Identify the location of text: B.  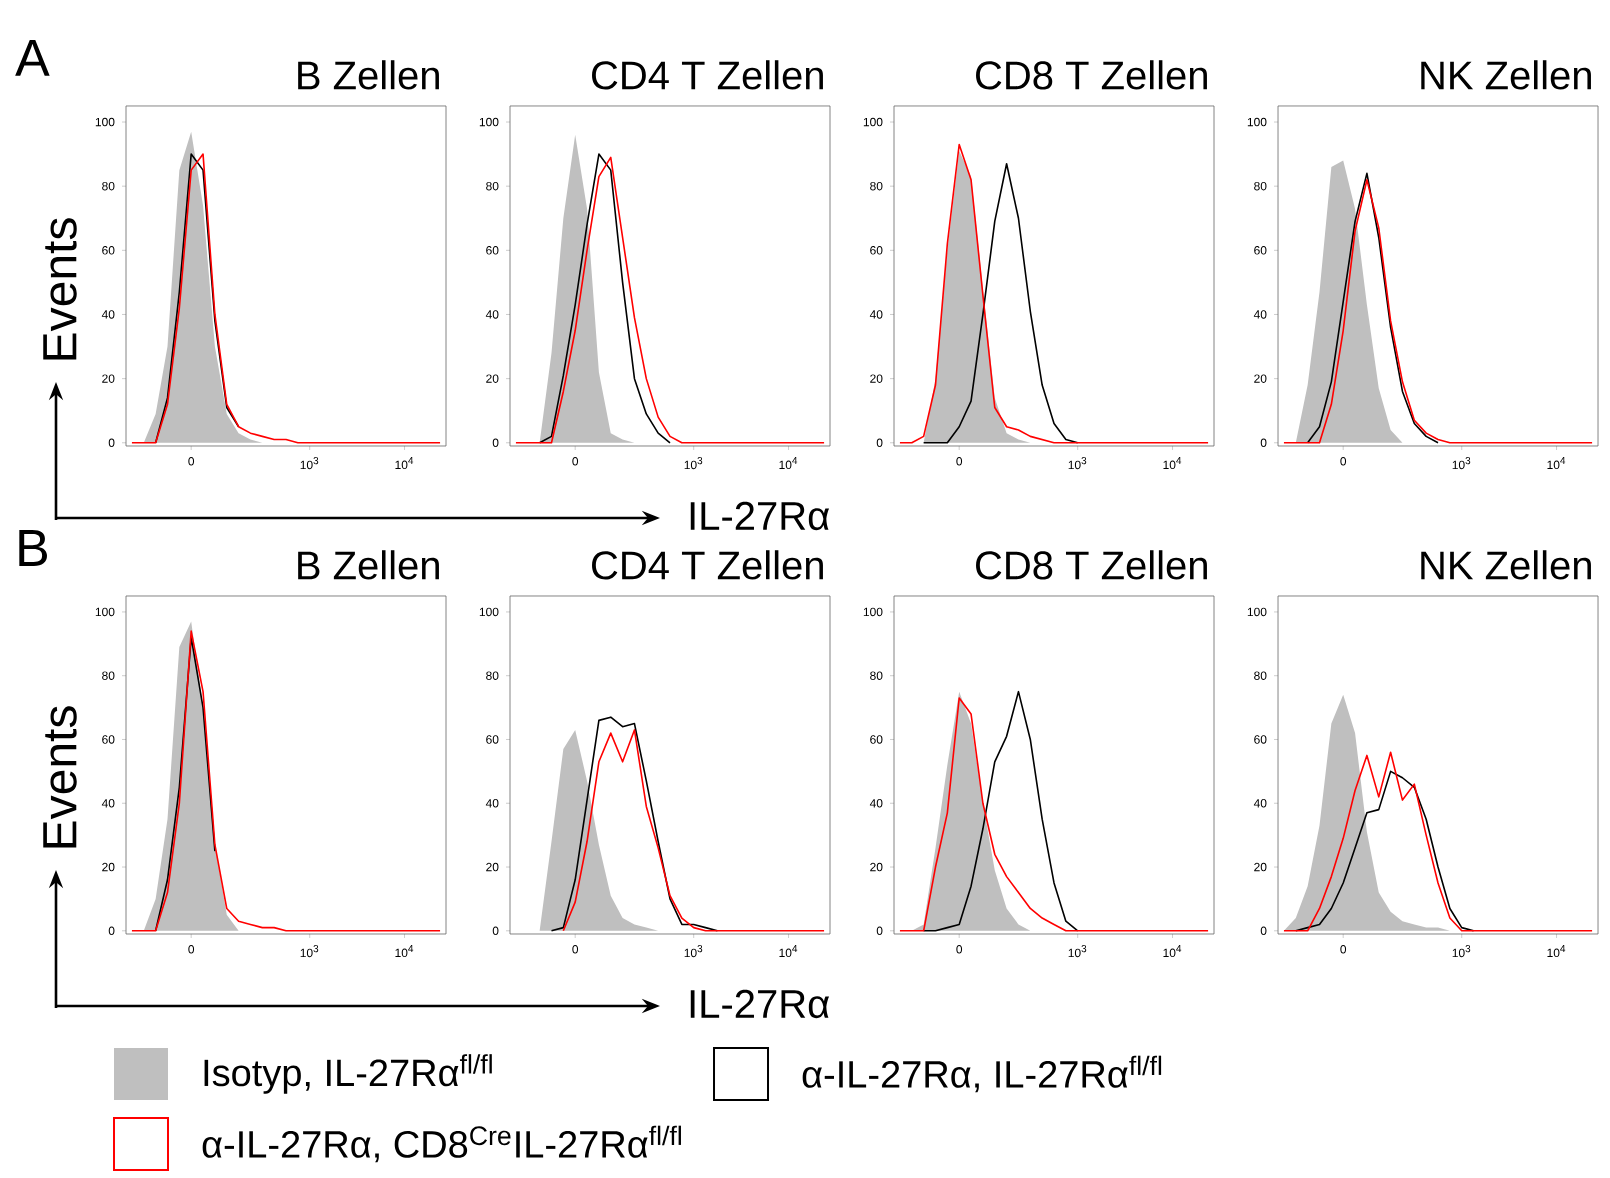
(33, 548).